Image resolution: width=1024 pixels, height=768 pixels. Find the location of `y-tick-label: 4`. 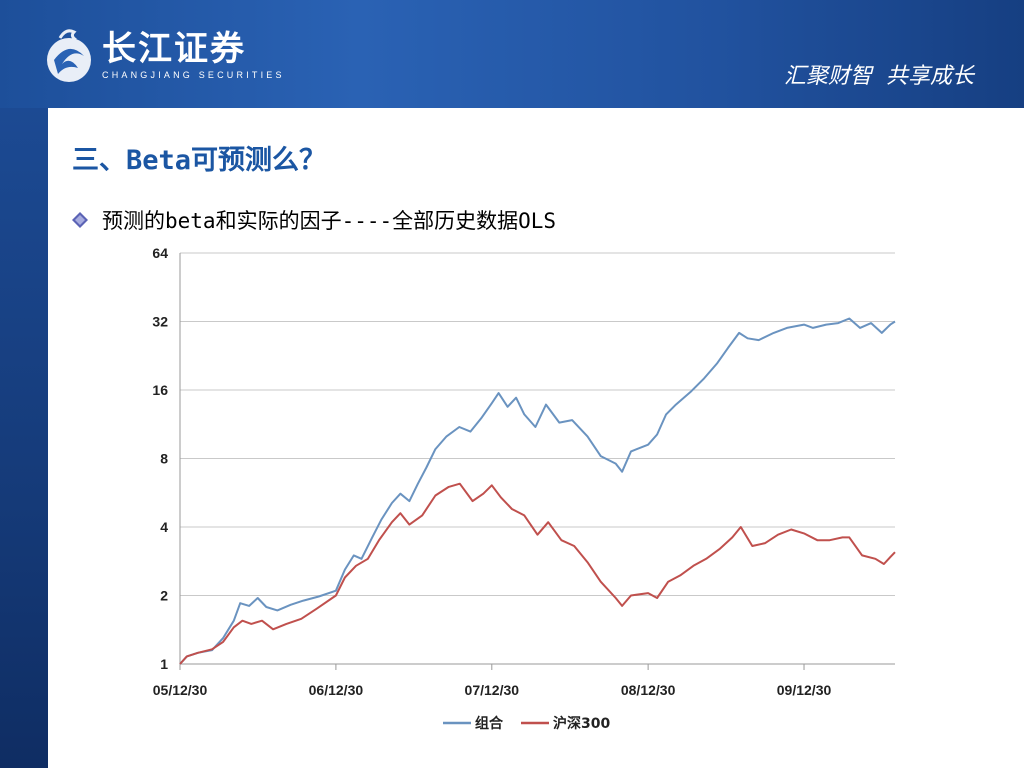

y-tick-label: 4 is located at coordinates (164, 527).